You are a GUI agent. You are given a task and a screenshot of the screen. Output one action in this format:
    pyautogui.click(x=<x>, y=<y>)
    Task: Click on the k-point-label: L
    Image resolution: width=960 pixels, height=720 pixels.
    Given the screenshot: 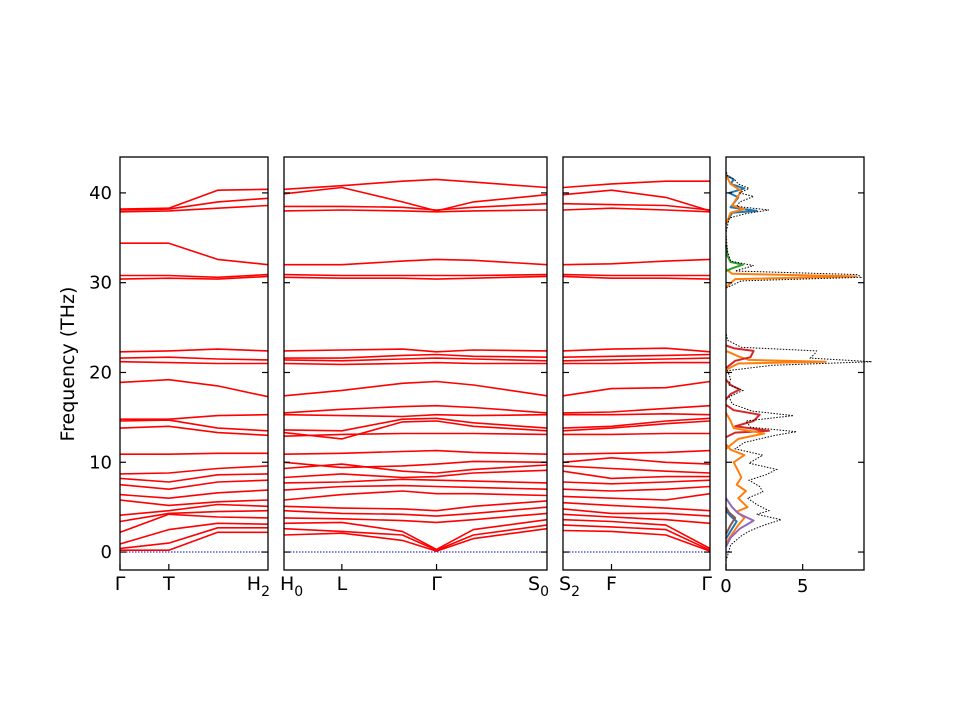 What is the action you would take?
    pyautogui.click(x=342, y=584)
    